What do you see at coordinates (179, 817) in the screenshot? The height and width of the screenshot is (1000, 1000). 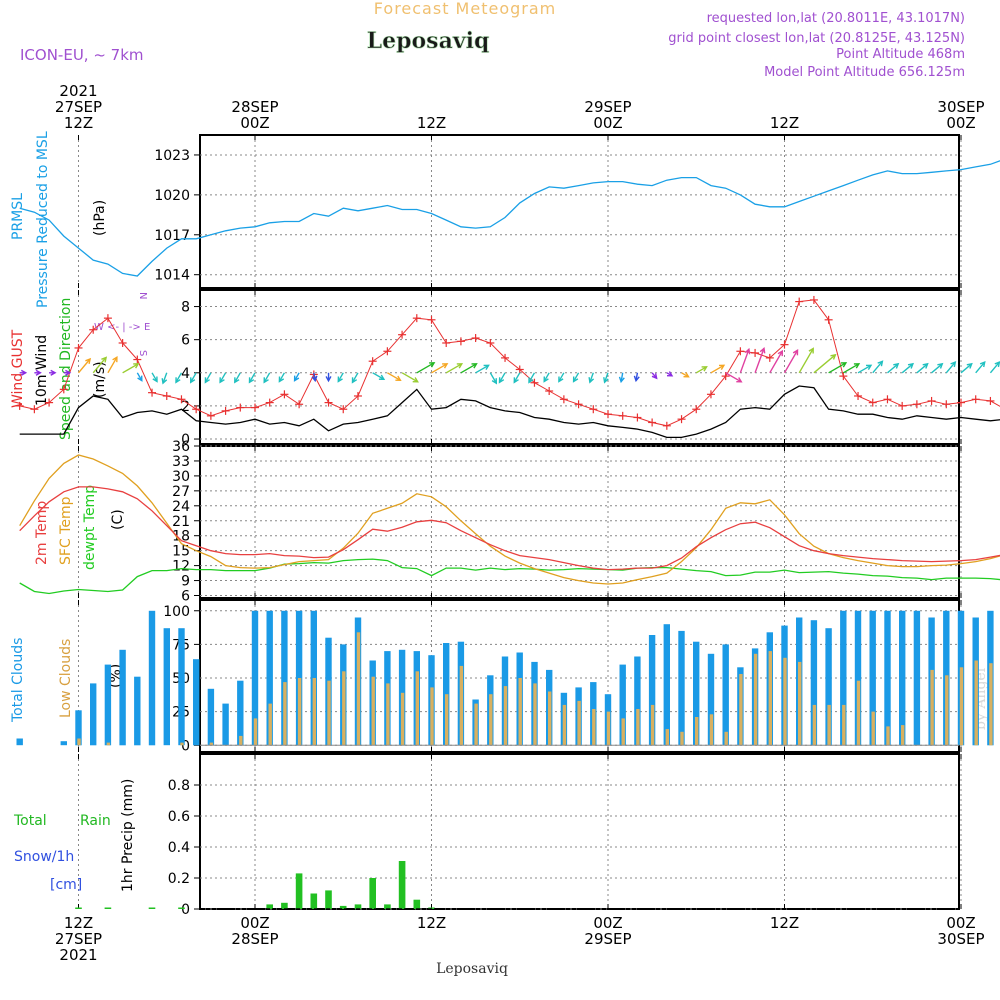 I see `y-tick-label: 0.6` at bounding box center [179, 817].